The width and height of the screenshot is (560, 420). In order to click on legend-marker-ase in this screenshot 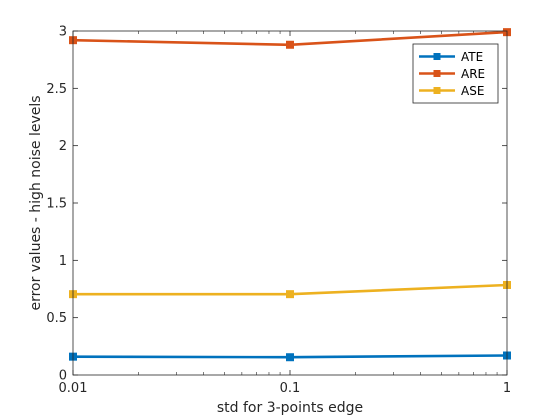, I will do `click(437, 90)`.